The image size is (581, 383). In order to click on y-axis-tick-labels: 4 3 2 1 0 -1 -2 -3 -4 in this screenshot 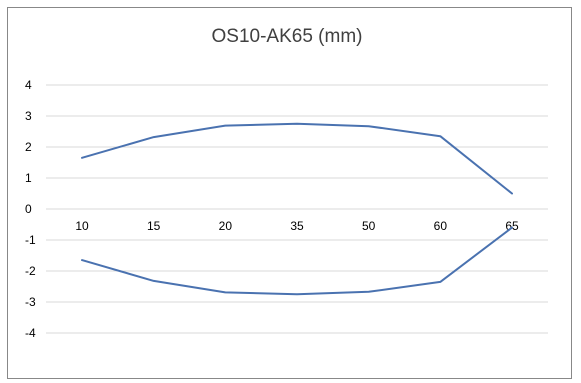, I will do `click(30, 209)`.